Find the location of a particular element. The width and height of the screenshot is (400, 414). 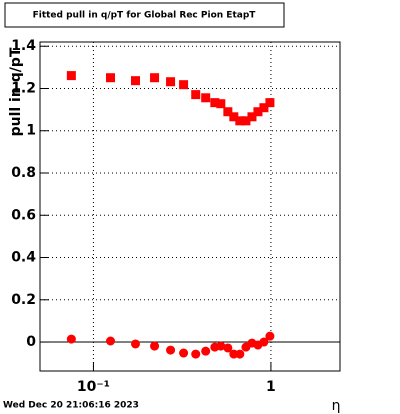

x-axis-label: η is located at coordinates (336, 406).